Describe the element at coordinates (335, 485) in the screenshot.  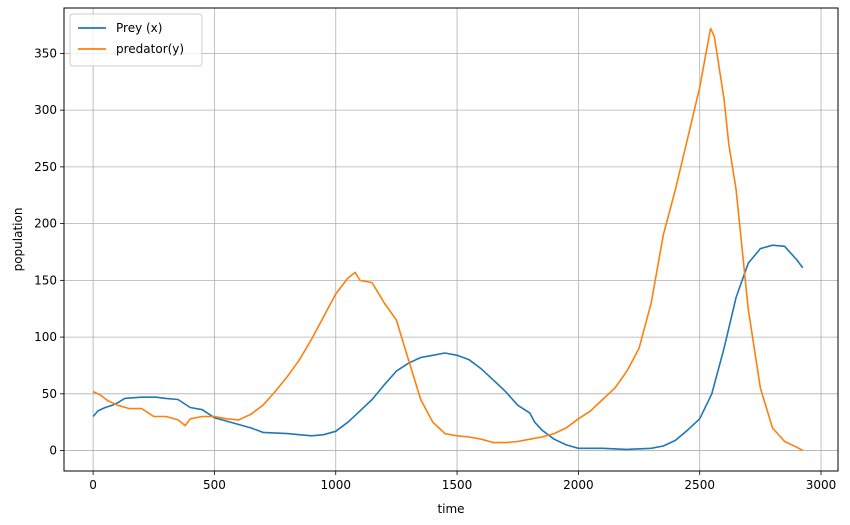
I see `x-tick-label: 1000` at that location.